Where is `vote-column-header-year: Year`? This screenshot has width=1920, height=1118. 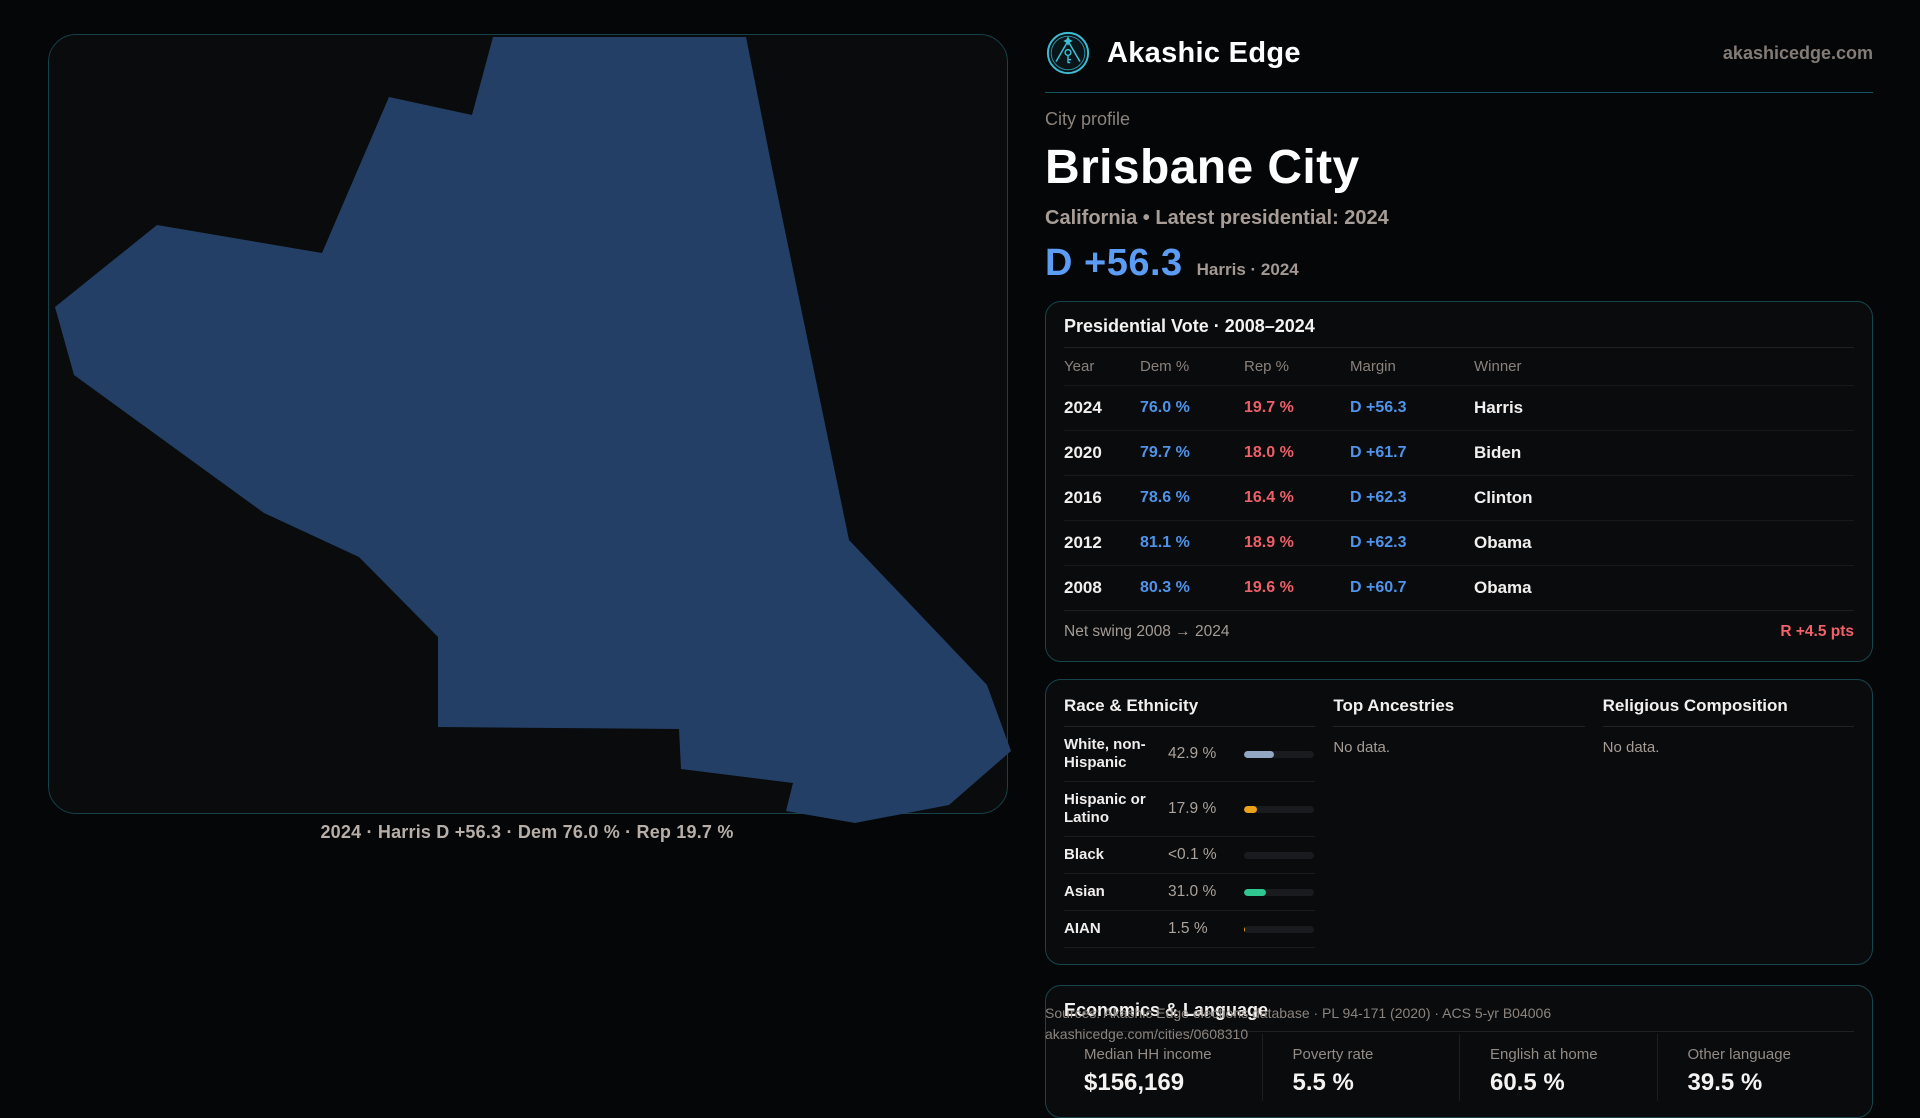
vote-column-header-year: Year is located at coordinates (1079, 366).